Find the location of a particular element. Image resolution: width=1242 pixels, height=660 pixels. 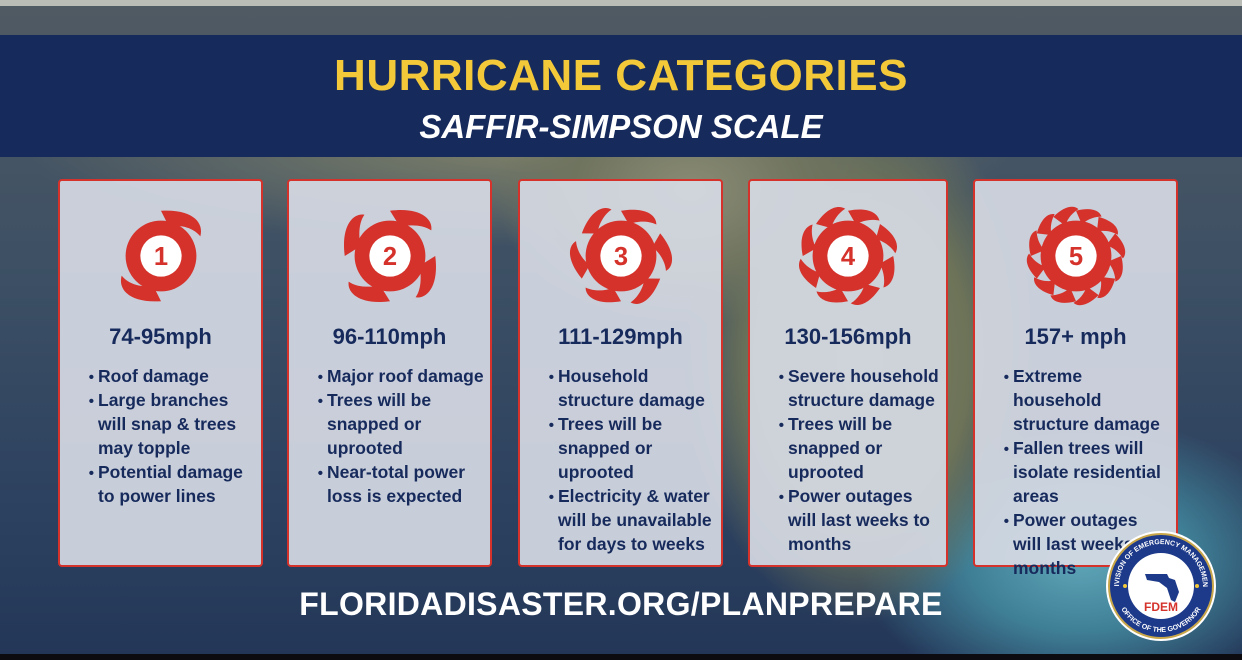

hurricane-category-3-icon: 3 is located at coordinates (620, 256).